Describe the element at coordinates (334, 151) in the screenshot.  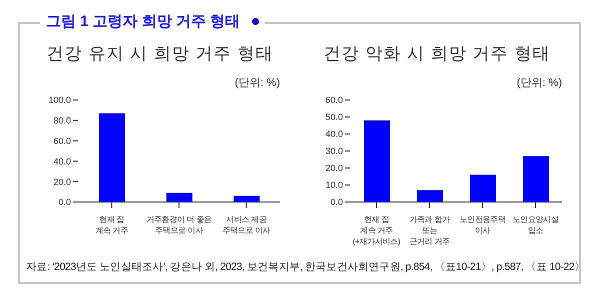
I see `y-tick-label: 30.0` at that location.